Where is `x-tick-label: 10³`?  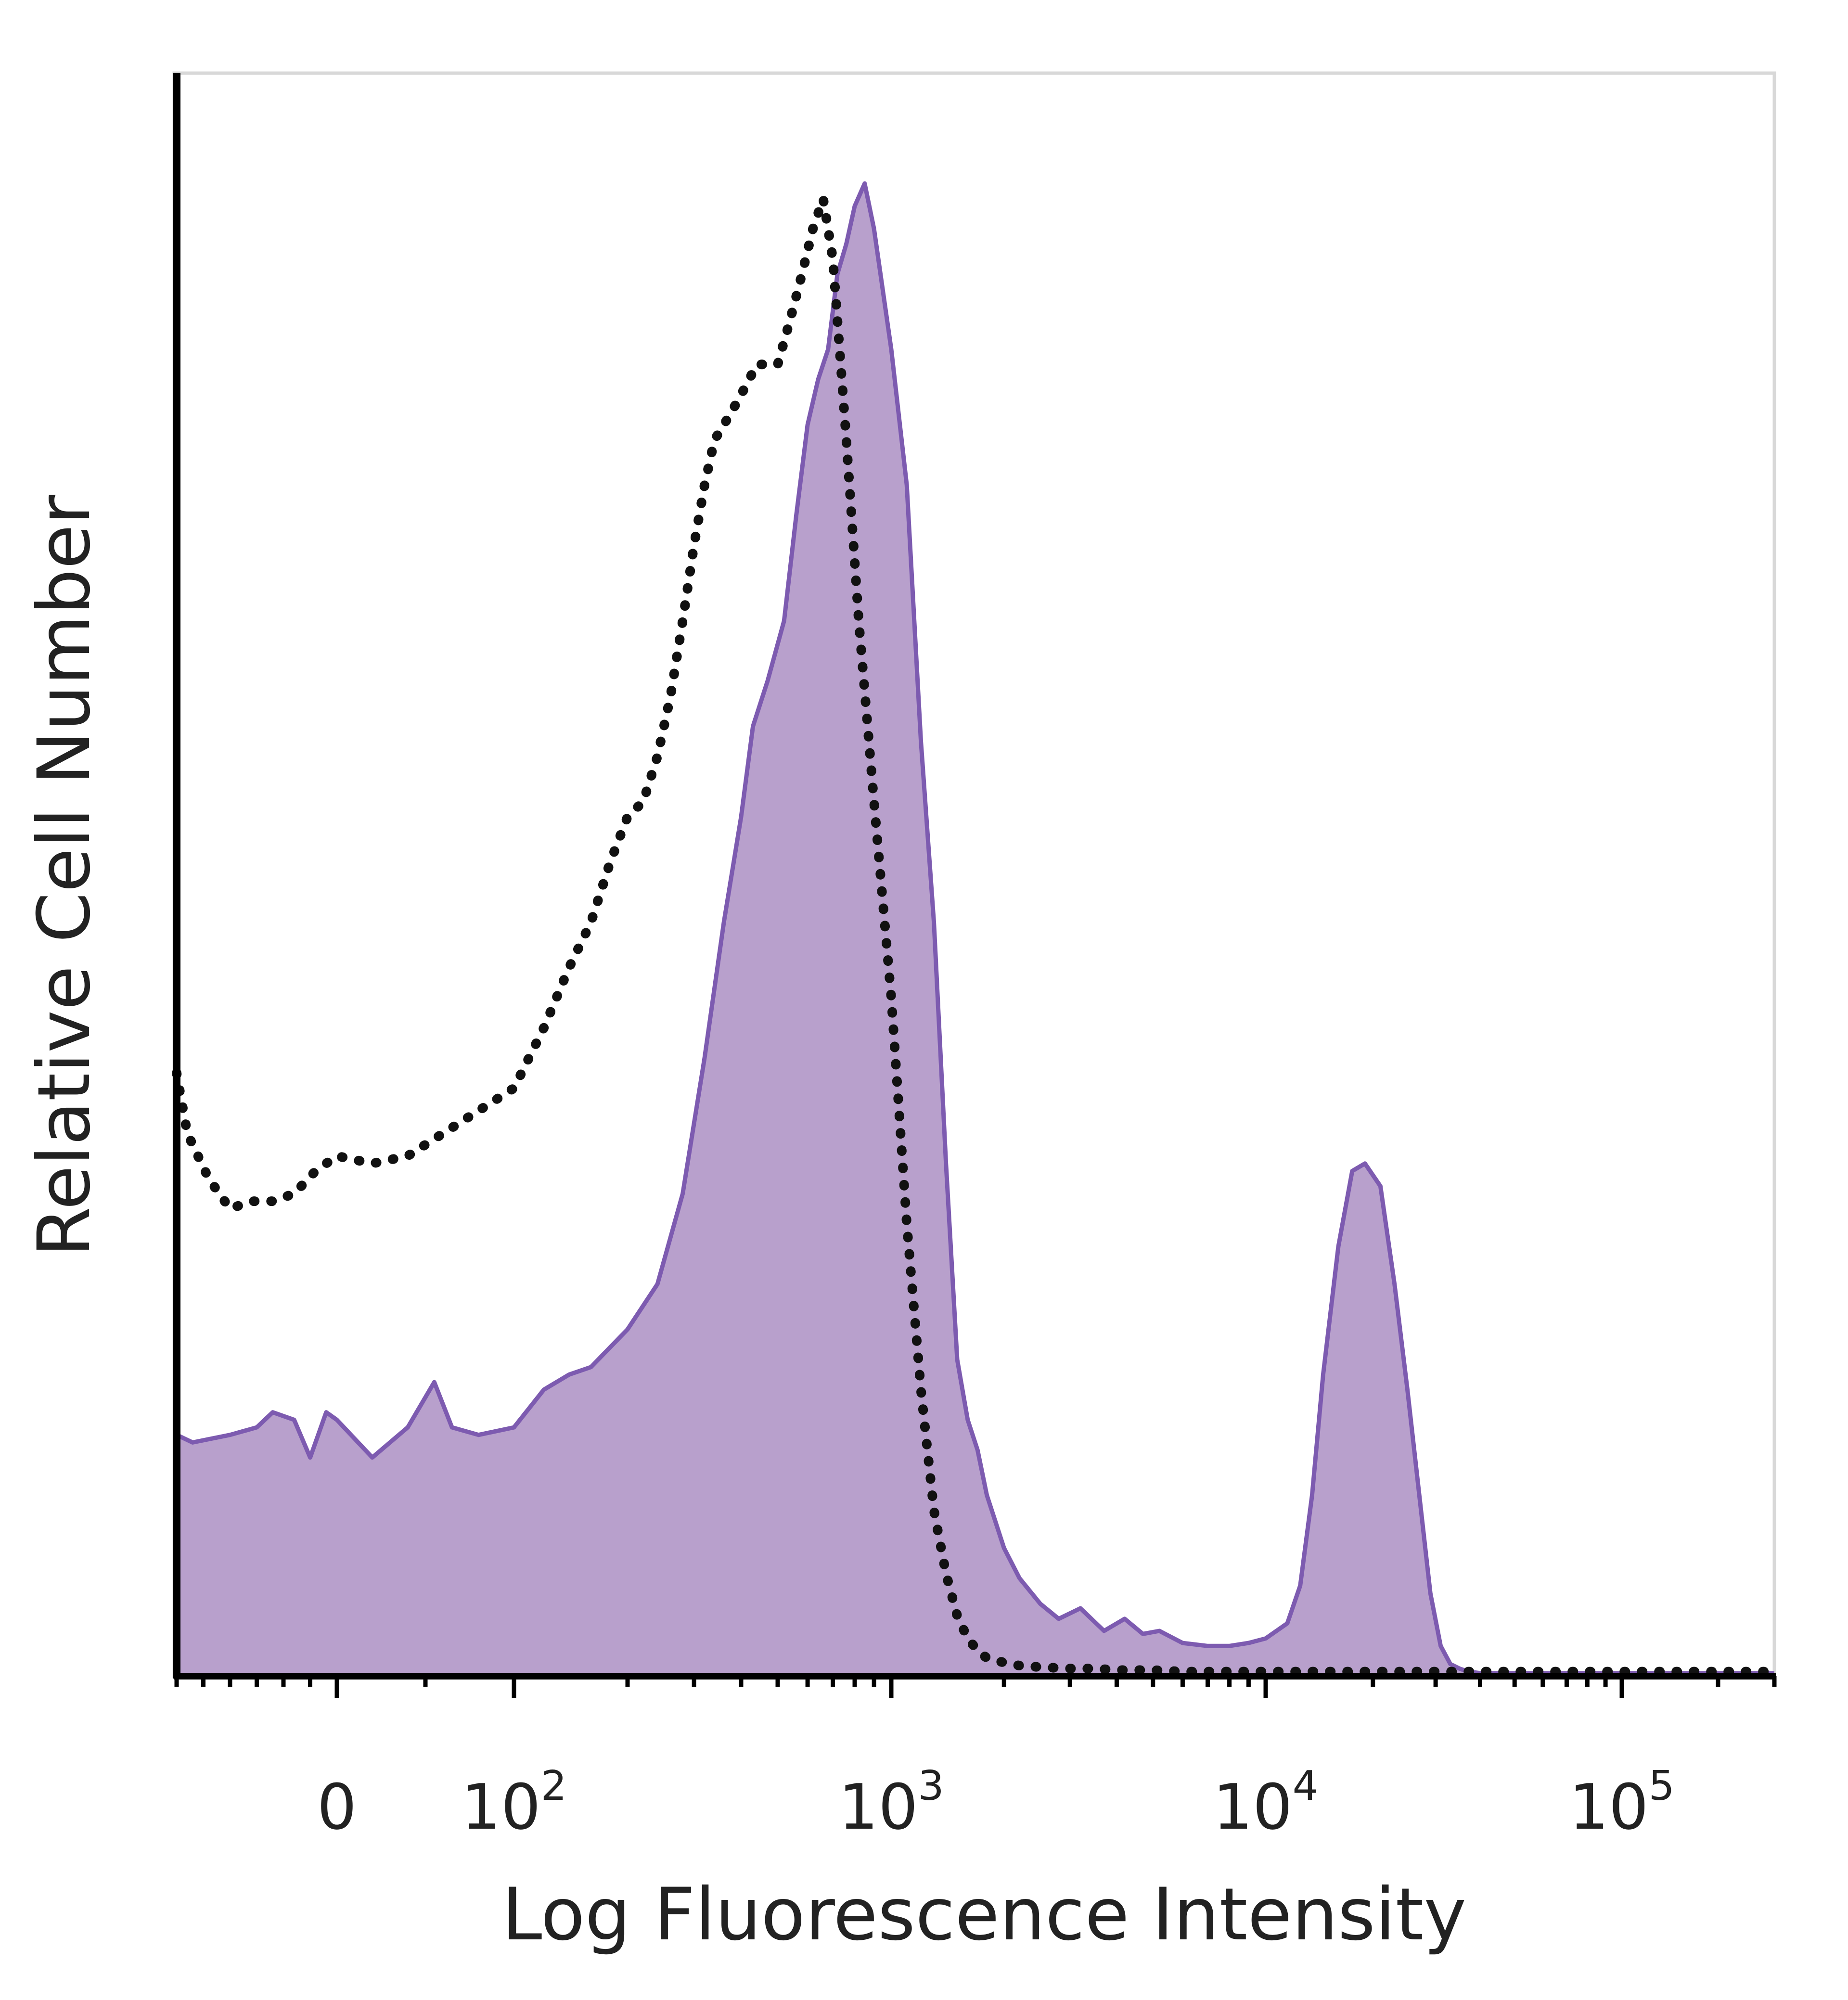
x-tick-label: 10³ is located at coordinates (891, 1803).